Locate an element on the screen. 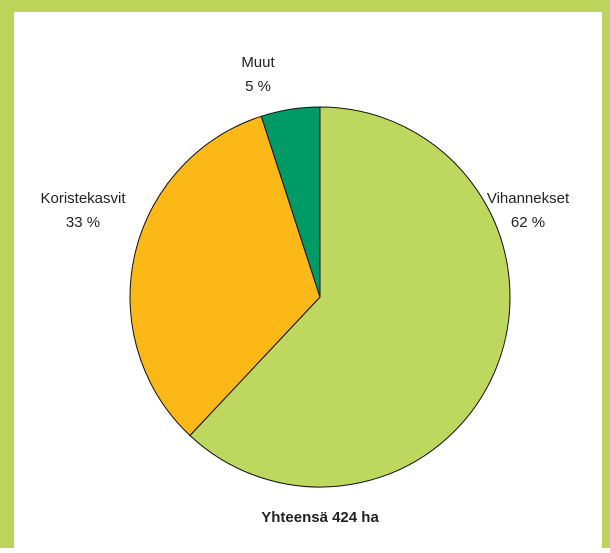 This screenshot has height=553, width=610. annotation: Yhteensä 424 ha is located at coordinates (320, 517).